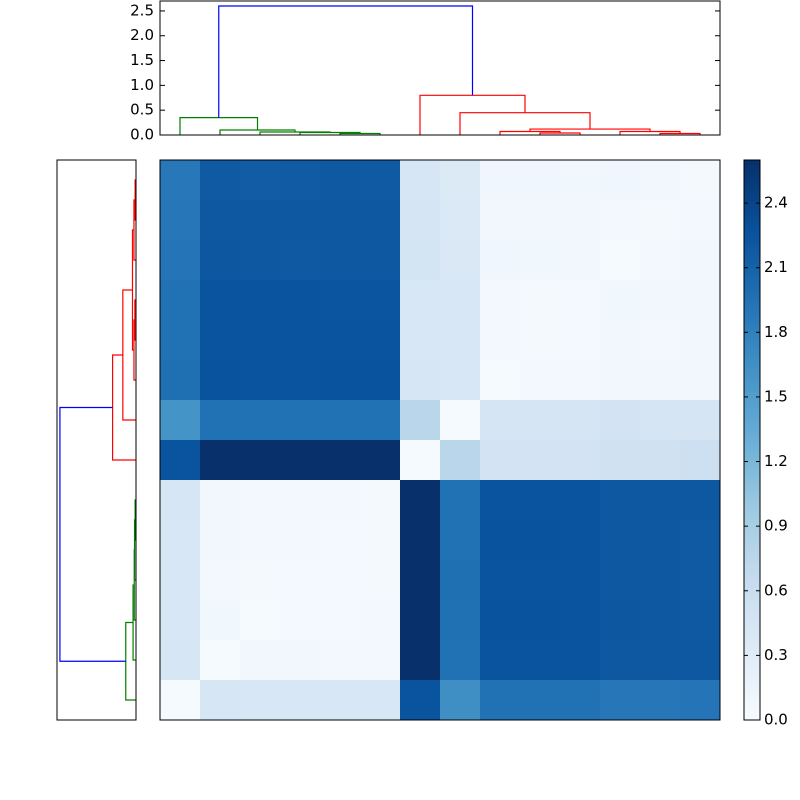  Describe the element at coordinates (776, 396) in the screenshot. I see `colorbar-tick-label: 1.5` at that location.